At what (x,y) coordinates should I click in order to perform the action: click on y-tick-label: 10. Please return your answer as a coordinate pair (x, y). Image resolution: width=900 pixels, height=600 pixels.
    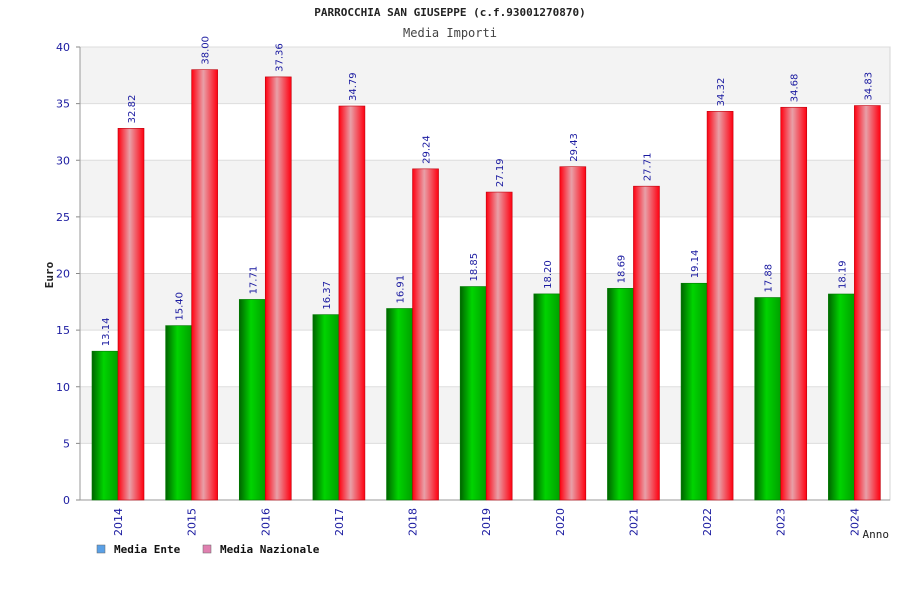
    Looking at the image, I should click on (63, 387).